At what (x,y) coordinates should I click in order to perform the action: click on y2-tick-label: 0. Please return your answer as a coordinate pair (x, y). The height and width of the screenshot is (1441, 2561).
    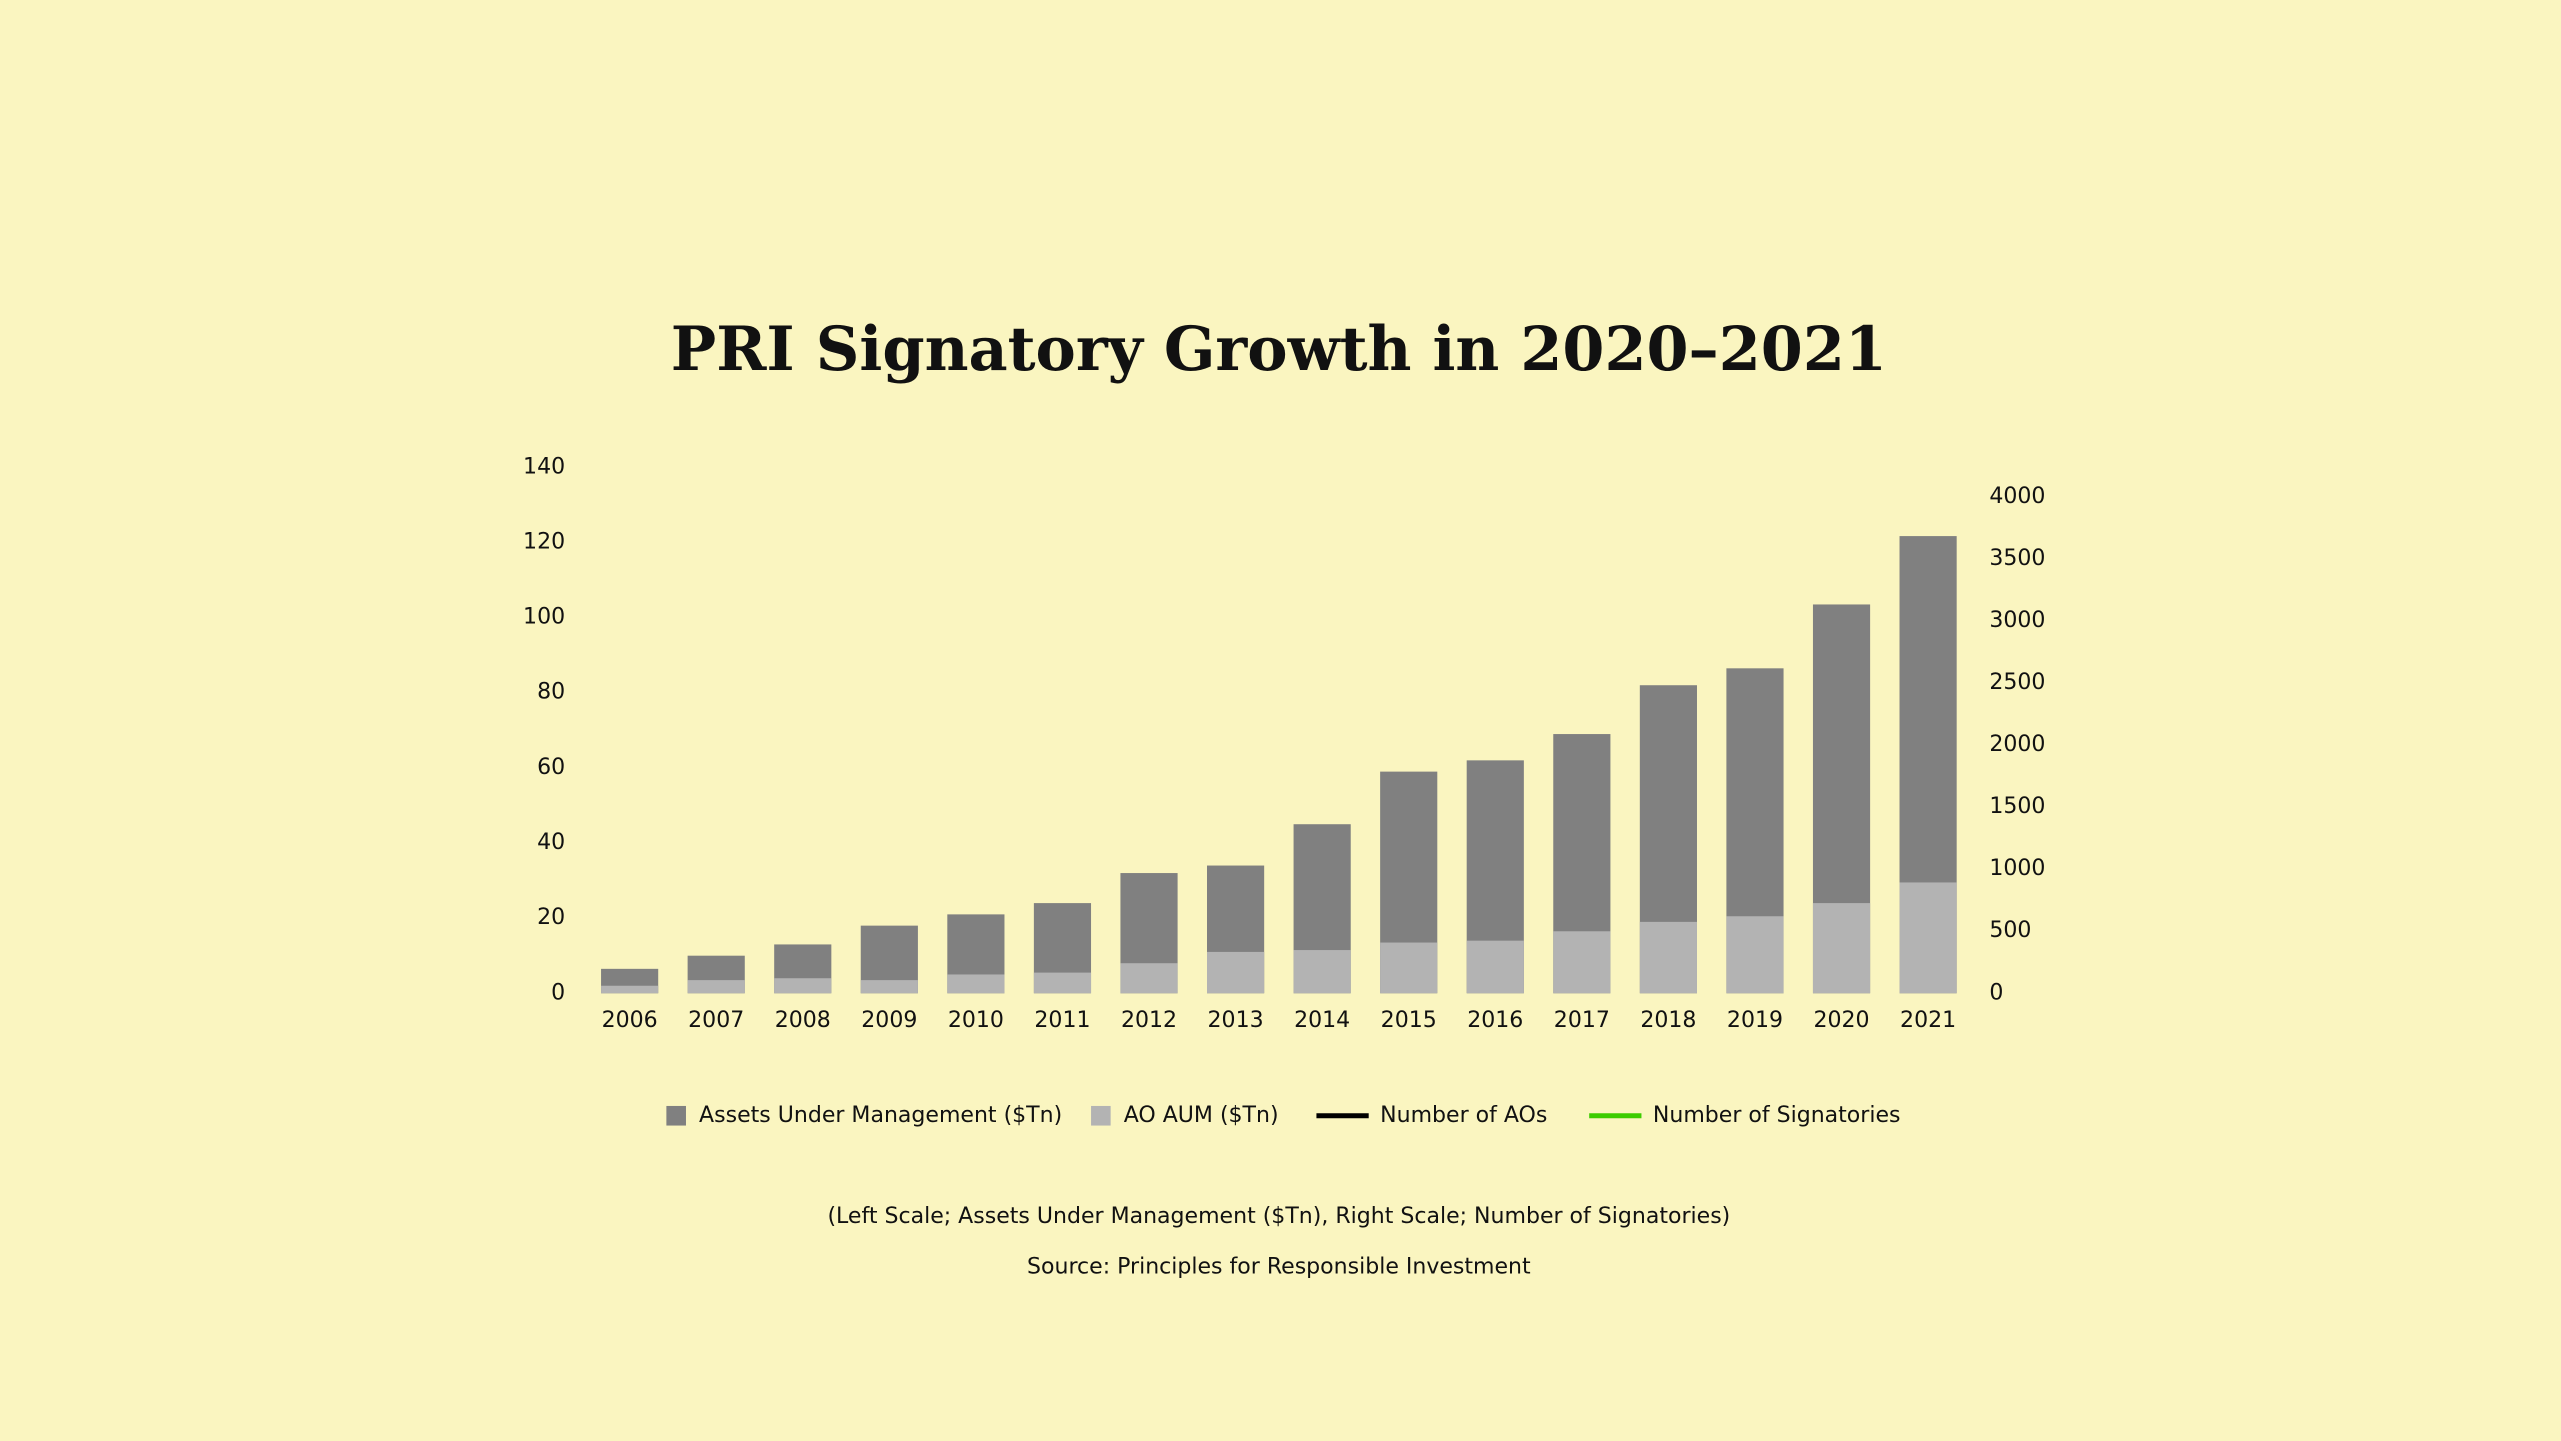
    Looking at the image, I should click on (1996, 992).